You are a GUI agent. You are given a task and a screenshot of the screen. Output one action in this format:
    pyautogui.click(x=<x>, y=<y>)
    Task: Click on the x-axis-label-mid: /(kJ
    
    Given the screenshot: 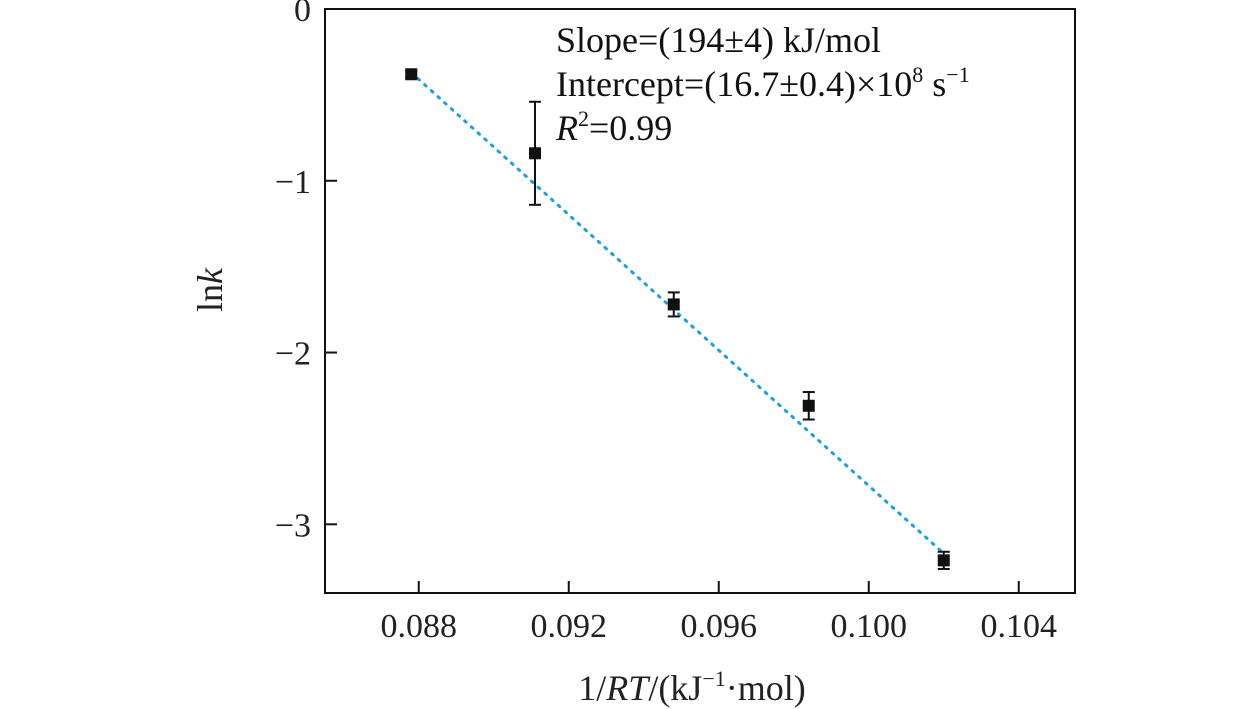 What is the action you would take?
    pyautogui.click(x=675, y=688)
    